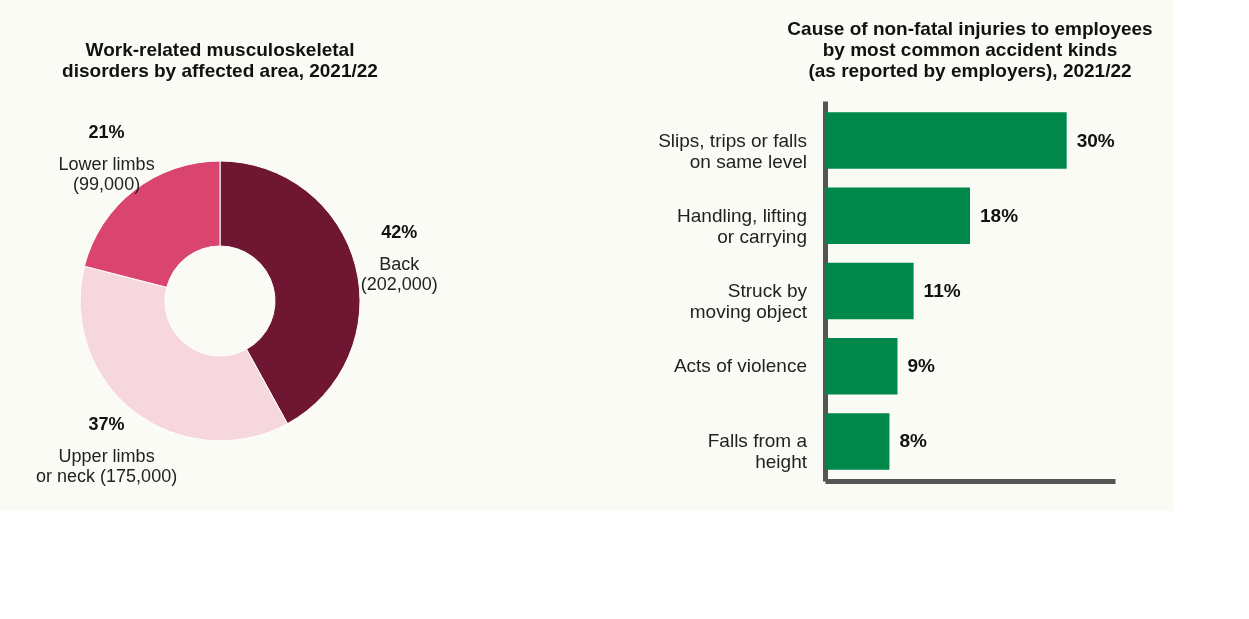  I want to click on data-label: 21%, so click(106, 131).